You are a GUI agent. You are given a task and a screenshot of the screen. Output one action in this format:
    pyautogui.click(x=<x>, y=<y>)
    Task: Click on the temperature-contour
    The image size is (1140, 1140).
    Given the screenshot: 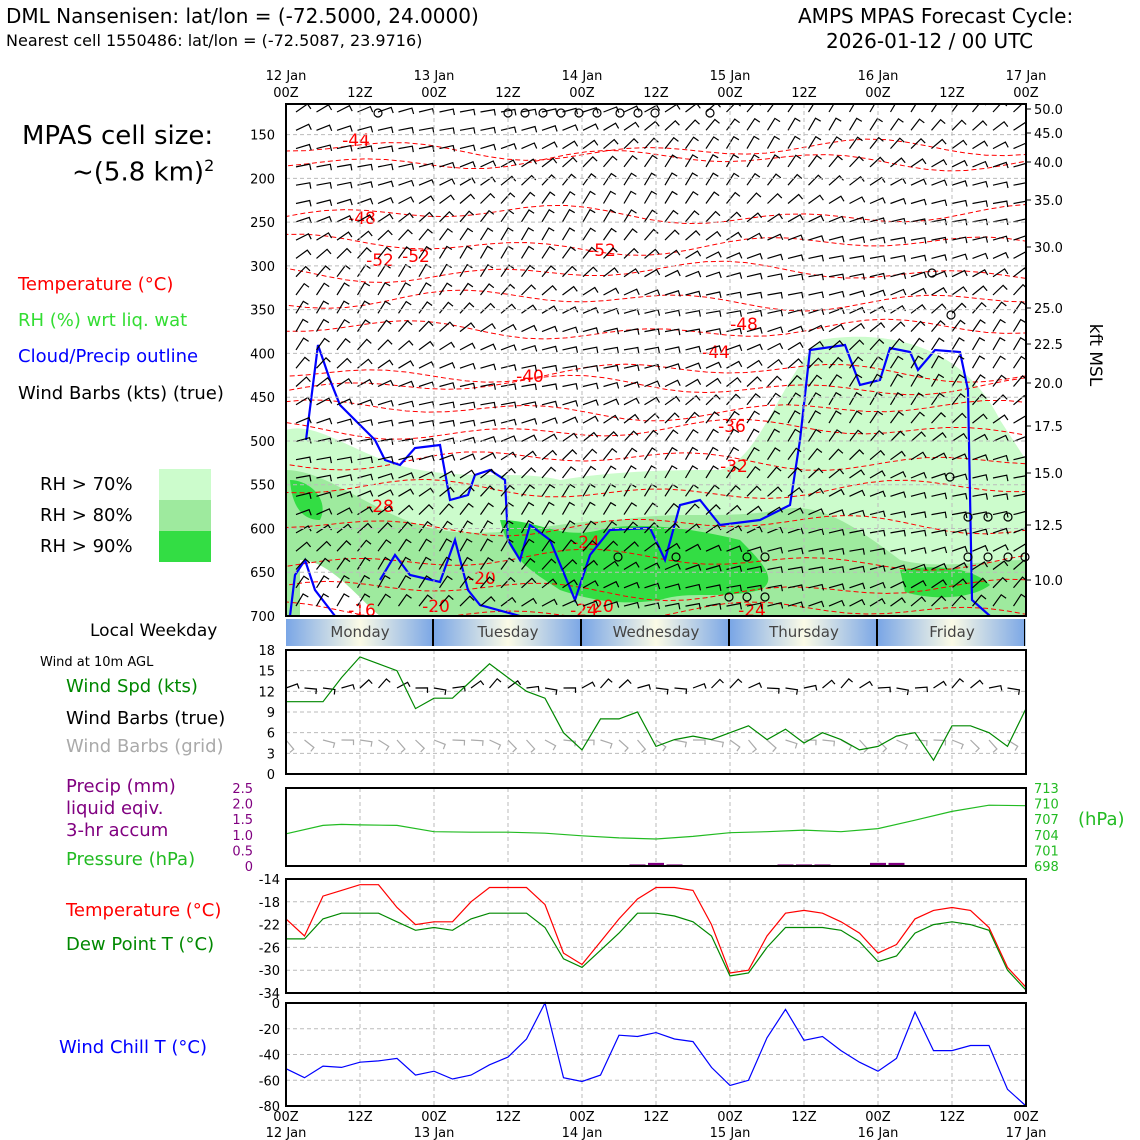 What is the action you would take?
    pyautogui.click(x=656, y=244)
    